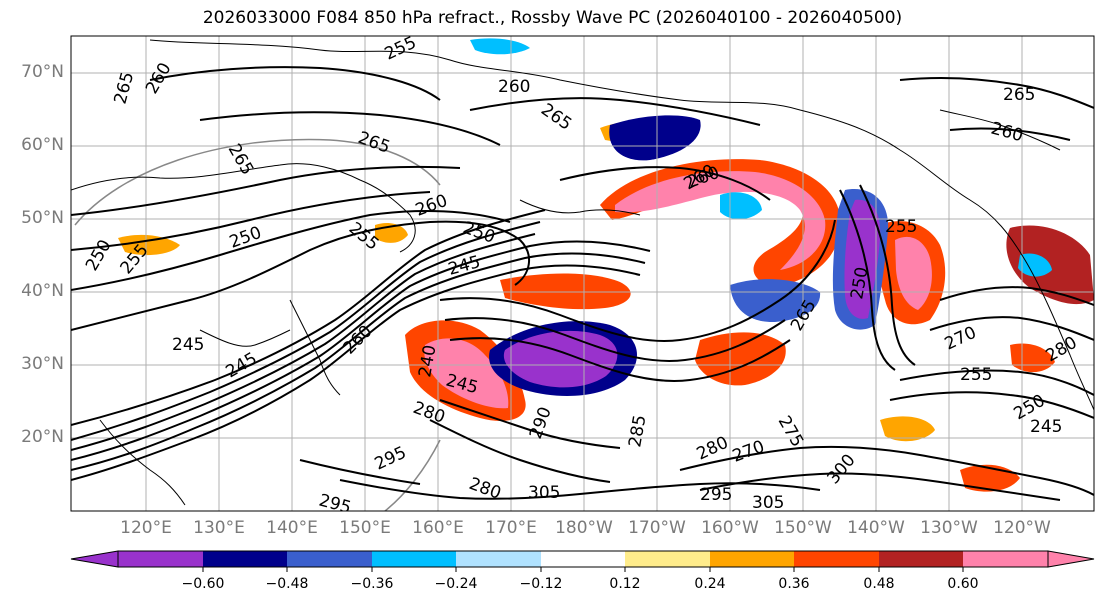  Describe the element at coordinates (42, 218) in the screenshot. I see `latitude-label: 50°N` at that location.